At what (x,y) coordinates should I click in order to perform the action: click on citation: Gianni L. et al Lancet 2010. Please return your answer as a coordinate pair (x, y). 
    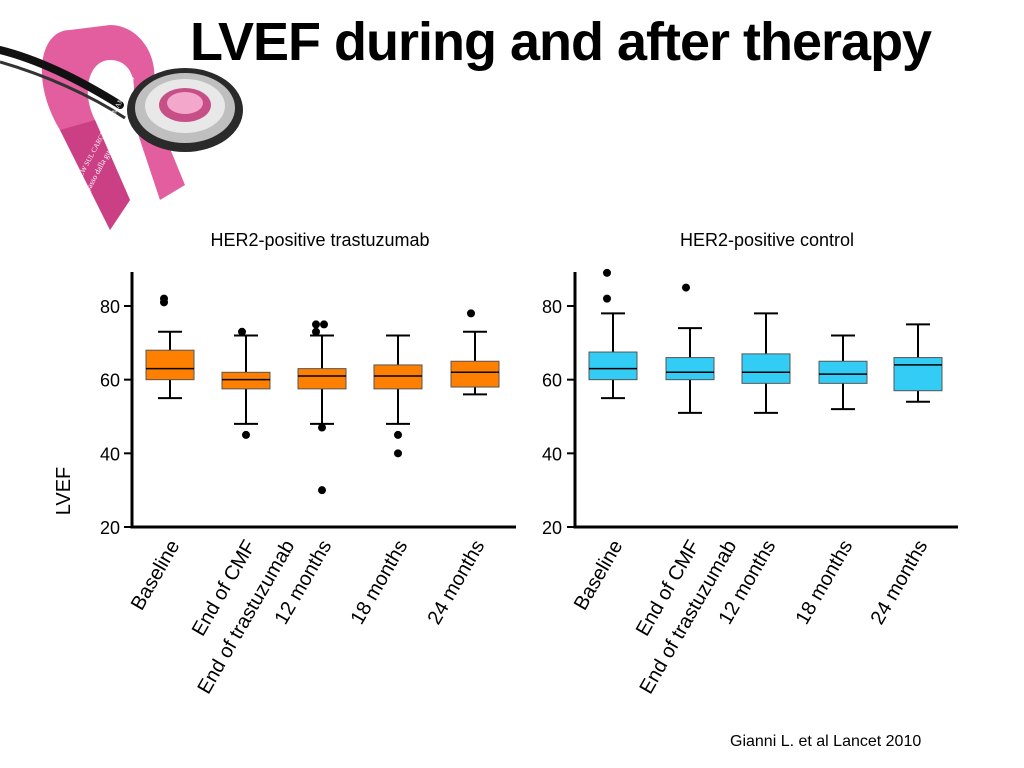
    Looking at the image, I should click on (826, 741).